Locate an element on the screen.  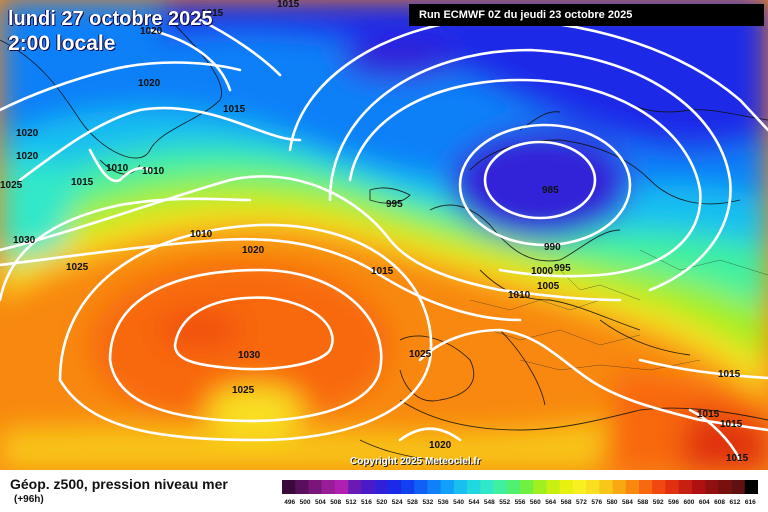
scale-label: 548 is located at coordinates (489, 502).